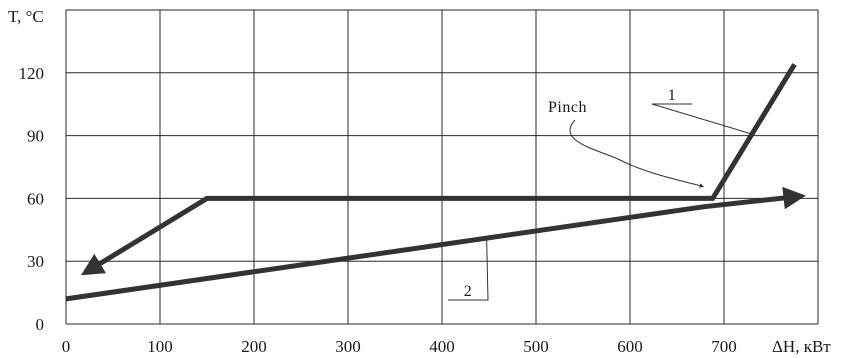  Describe the element at coordinates (26, 16) in the screenshot. I see `y-axis-label: T, °C` at that location.